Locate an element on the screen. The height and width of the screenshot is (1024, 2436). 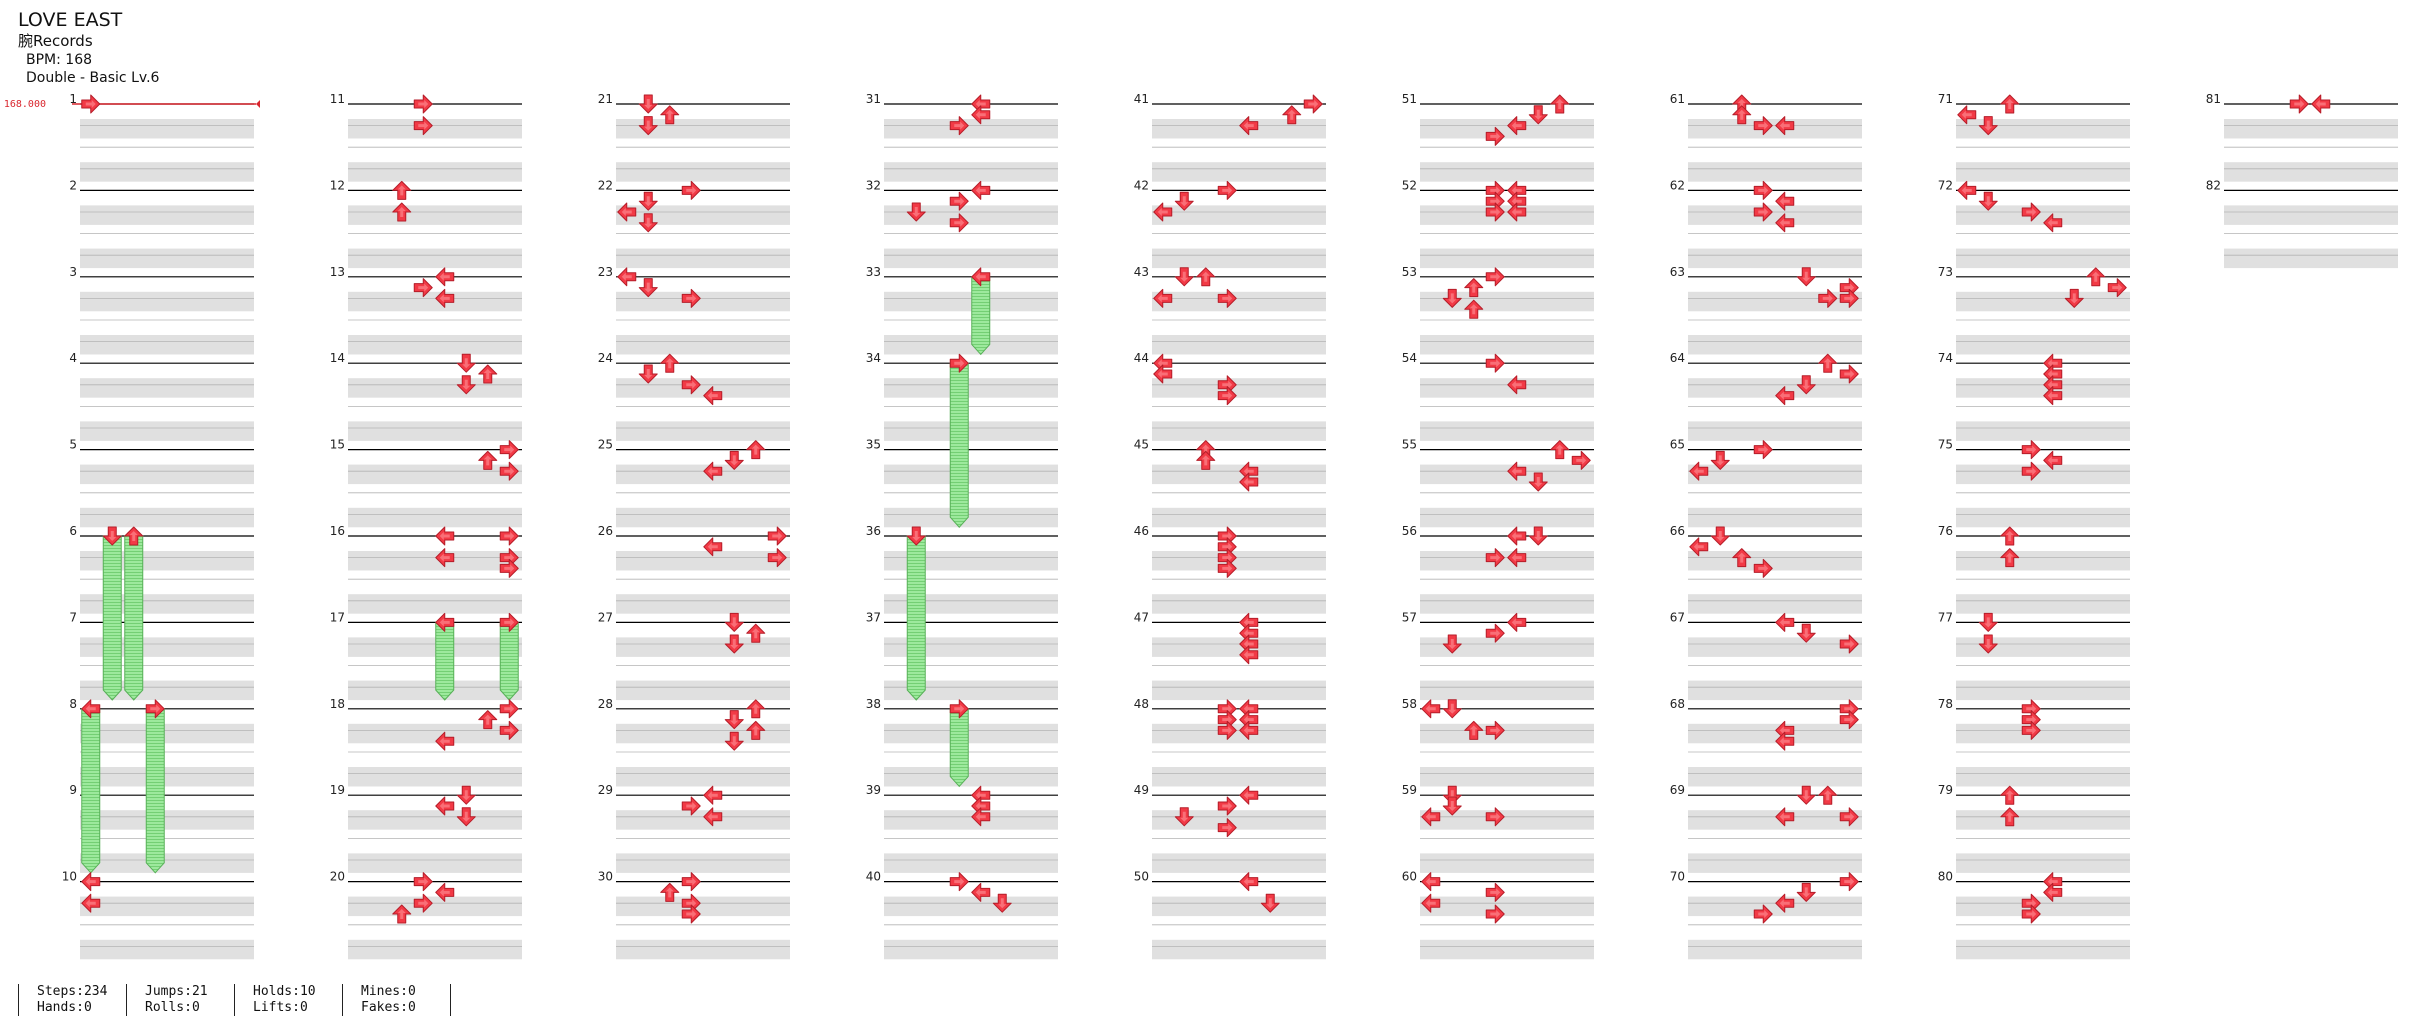
measure-number: 79 is located at coordinates (1945, 790).